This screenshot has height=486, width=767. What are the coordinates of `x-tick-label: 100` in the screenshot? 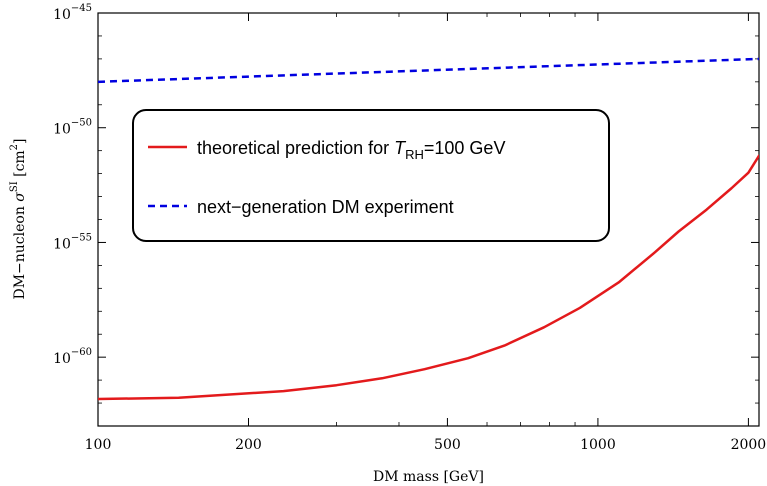 It's located at (98, 445).